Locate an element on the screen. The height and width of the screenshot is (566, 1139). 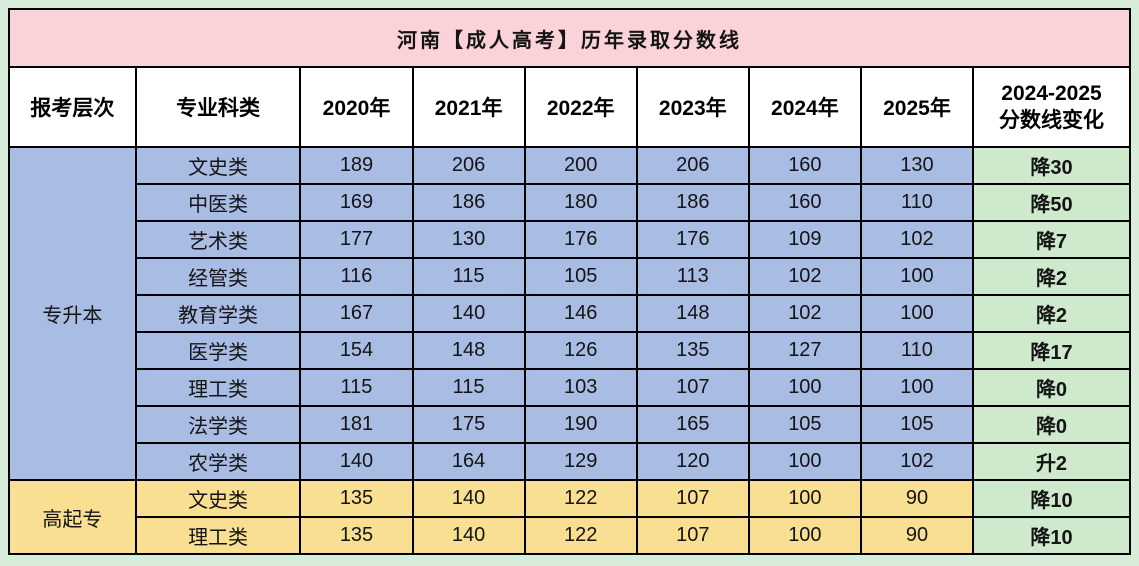
header-year-2022: 2022年 is located at coordinates (580, 107).